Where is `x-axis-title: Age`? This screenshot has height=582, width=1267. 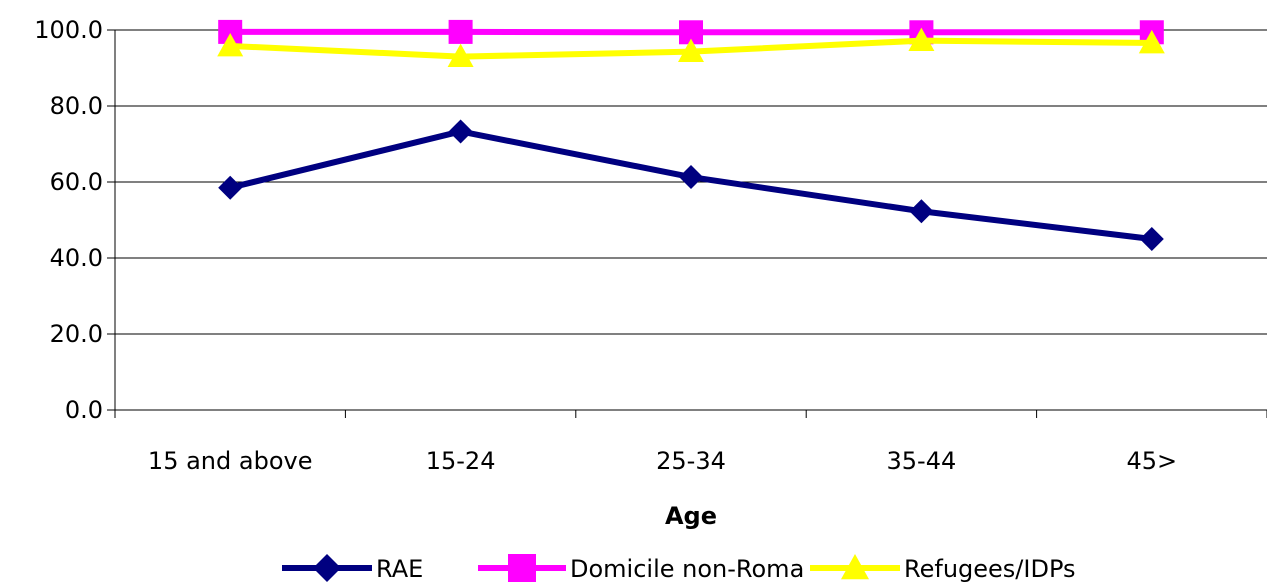
x-axis-title: Age is located at coordinates (691, 516).